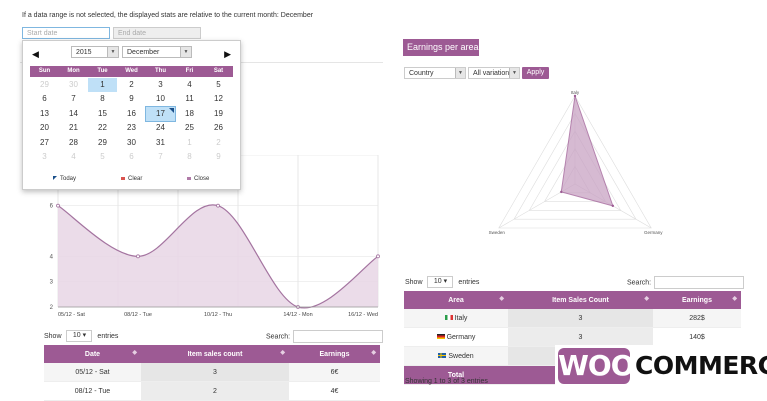 Image resolution: width=767 pixels, height=401 pixels. I want to click on col-item-sales: Item sales count ◆, so click(215, 354).